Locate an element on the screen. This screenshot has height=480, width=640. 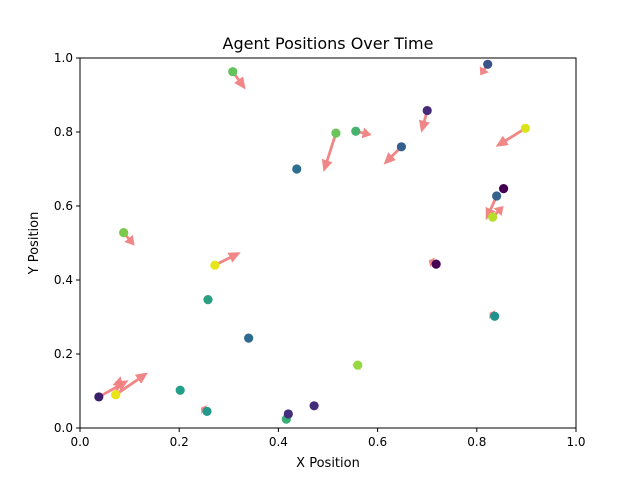
y-tick-label-0: 0.0 is located at coordinates (63, 428).